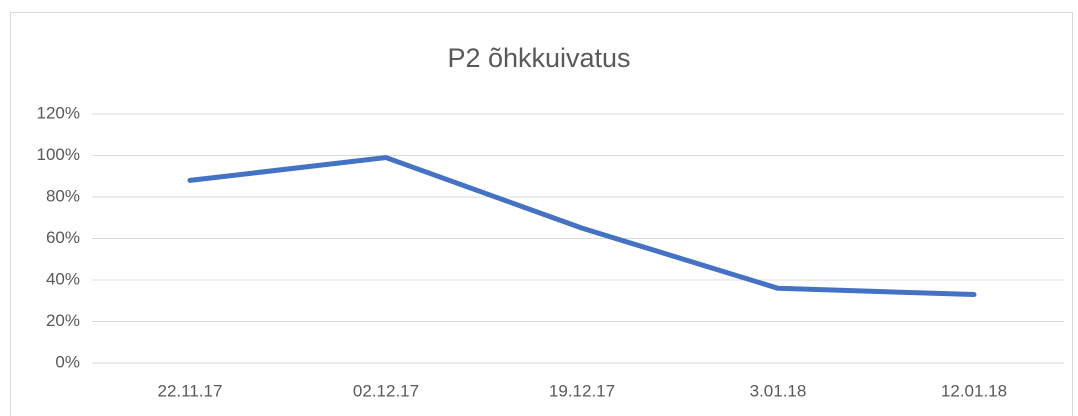 Image resolution: width=1078 pixels, height=416 pixels. What do you see at coordinates (58, 112) in the screenshot?
I see `y-tick-label: 120%` at bounding box center [58, 112].